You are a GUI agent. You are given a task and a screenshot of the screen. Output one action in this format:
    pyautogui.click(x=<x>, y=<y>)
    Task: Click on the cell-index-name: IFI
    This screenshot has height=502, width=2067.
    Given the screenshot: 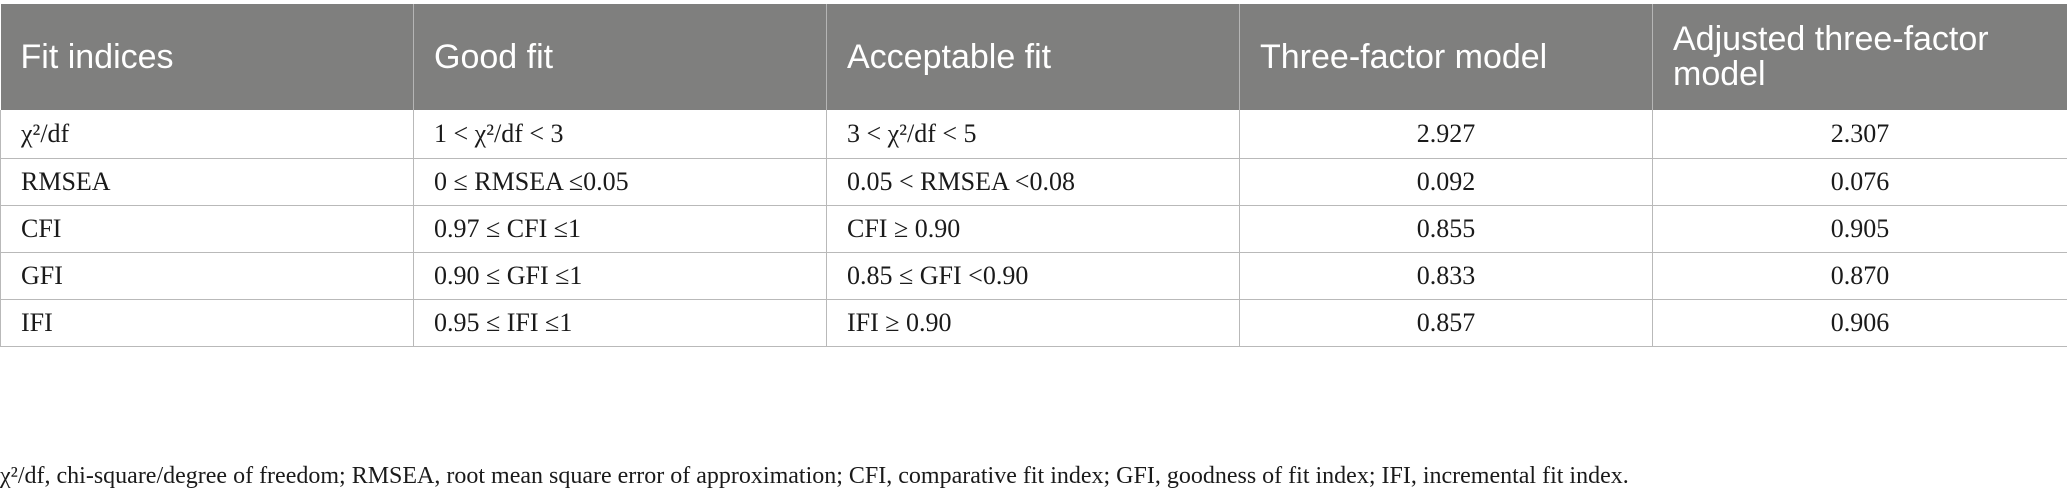 What is the action you would take?
    pyautogui.click(x=207, y=322)
    